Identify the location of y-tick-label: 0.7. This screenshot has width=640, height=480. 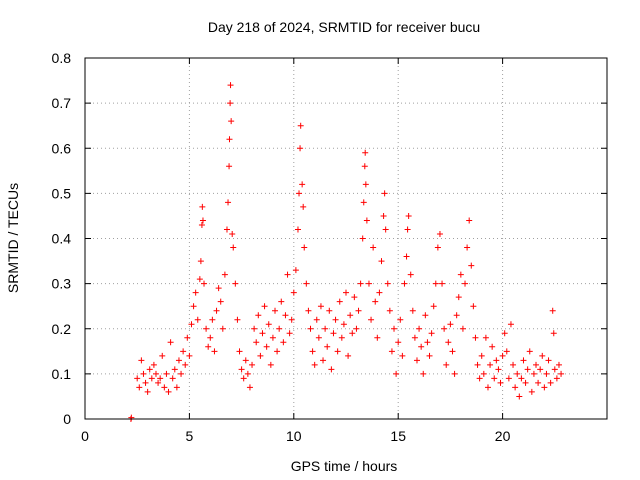
(62, 103).